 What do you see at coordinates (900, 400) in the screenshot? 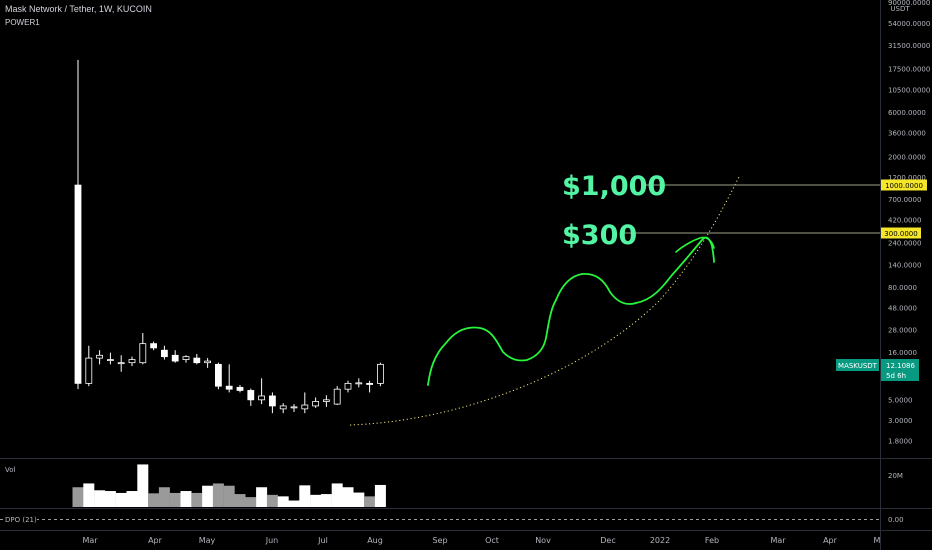
I see `price-axis-tick: 5.0000` at bounding box center [900, 400].